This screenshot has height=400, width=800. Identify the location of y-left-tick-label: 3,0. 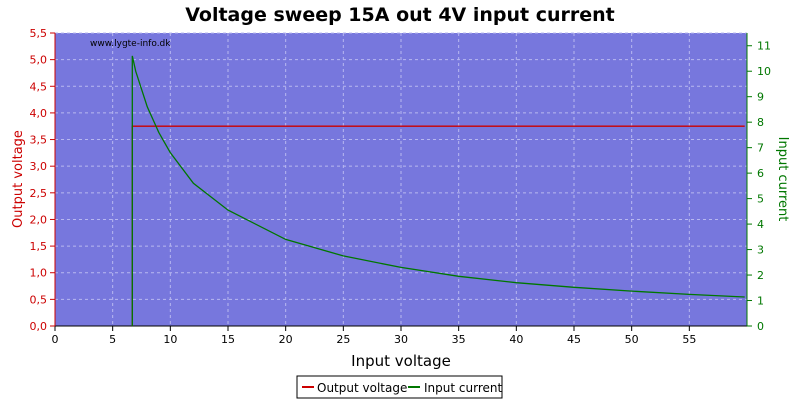
(39, 166).